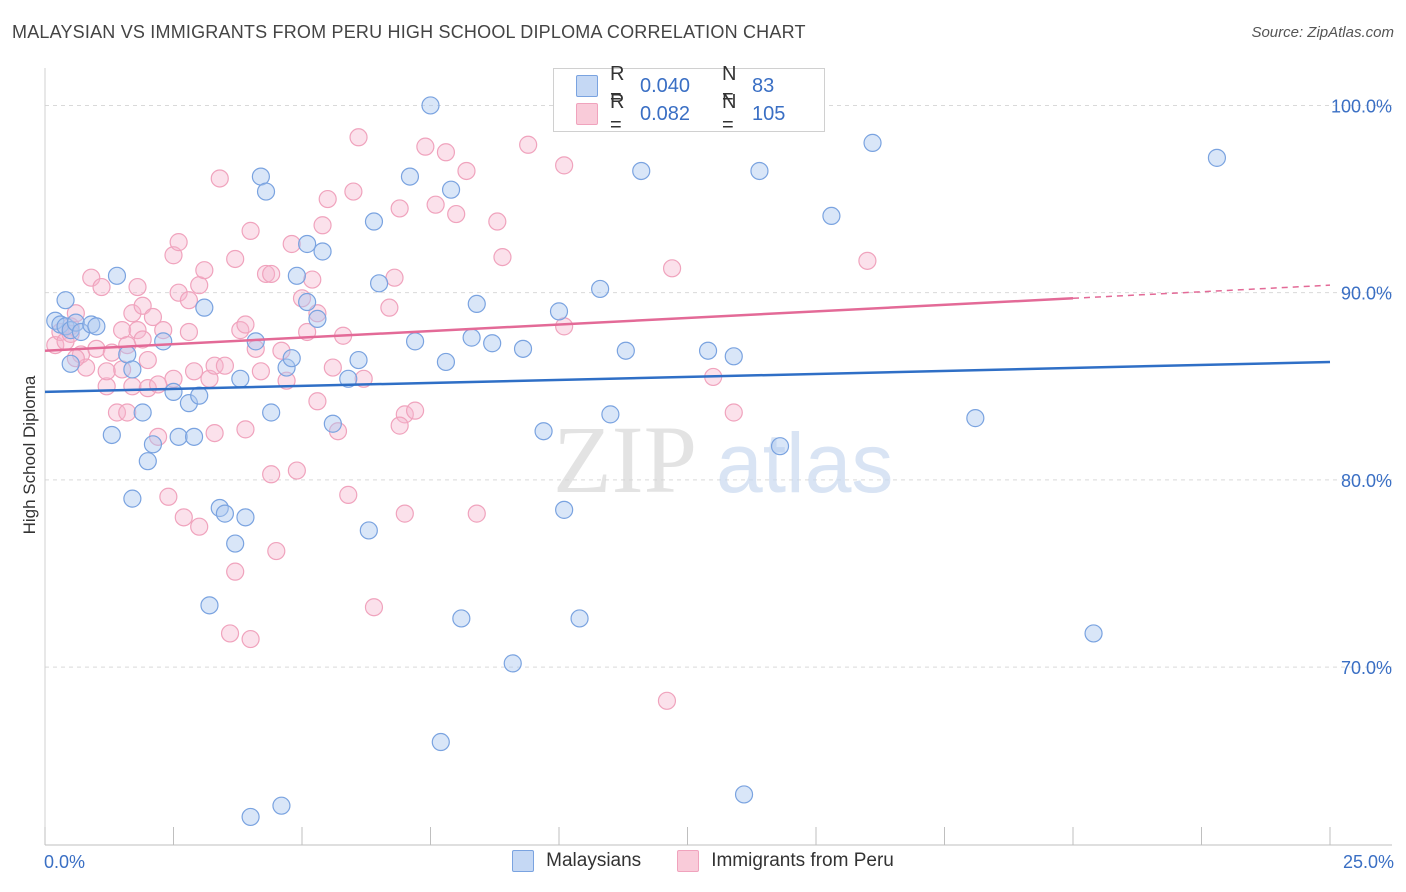  Describe the element at coordinates (625, 459) in the screenshot. I see `watermark-zip: ZIP` at that location.